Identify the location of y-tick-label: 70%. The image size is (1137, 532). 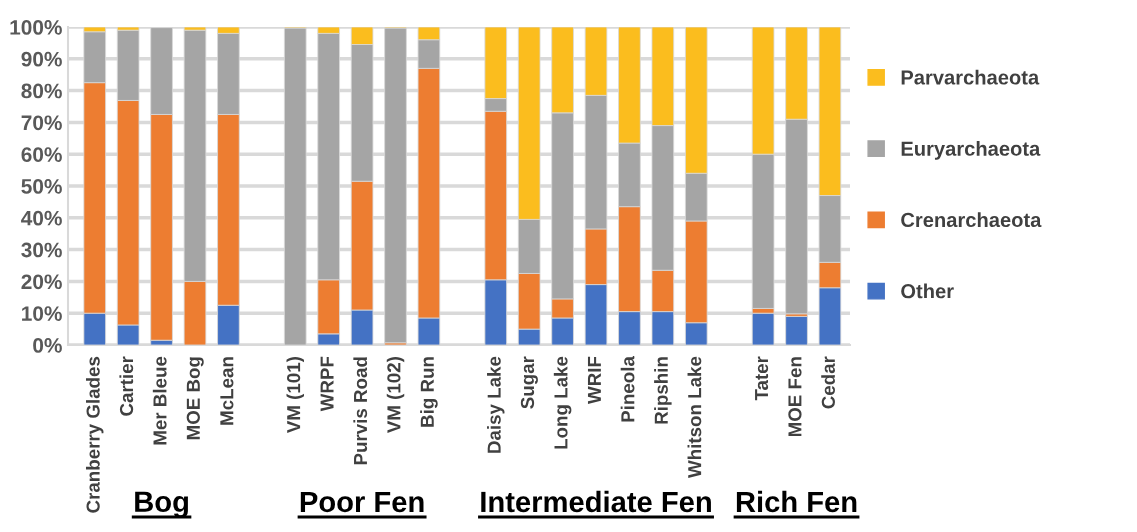
(41, 123).